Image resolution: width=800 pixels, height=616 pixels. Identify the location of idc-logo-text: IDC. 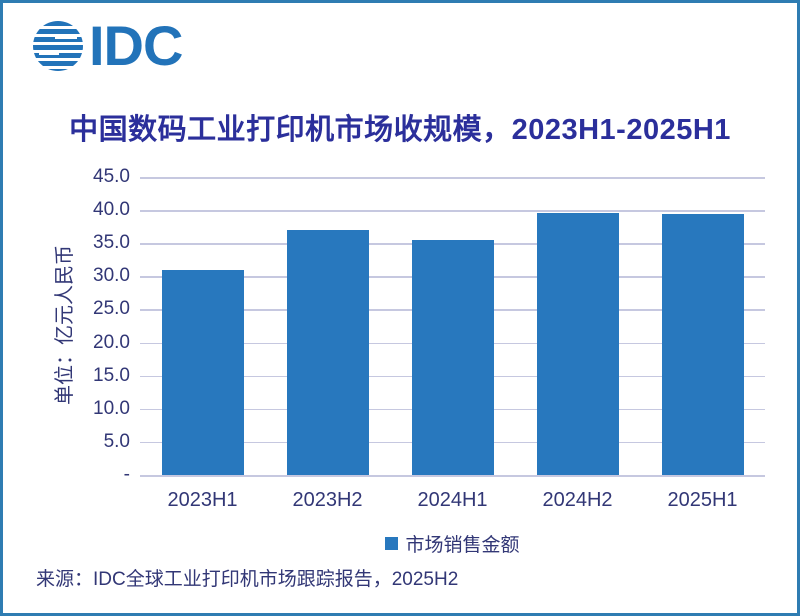
(136, 45).